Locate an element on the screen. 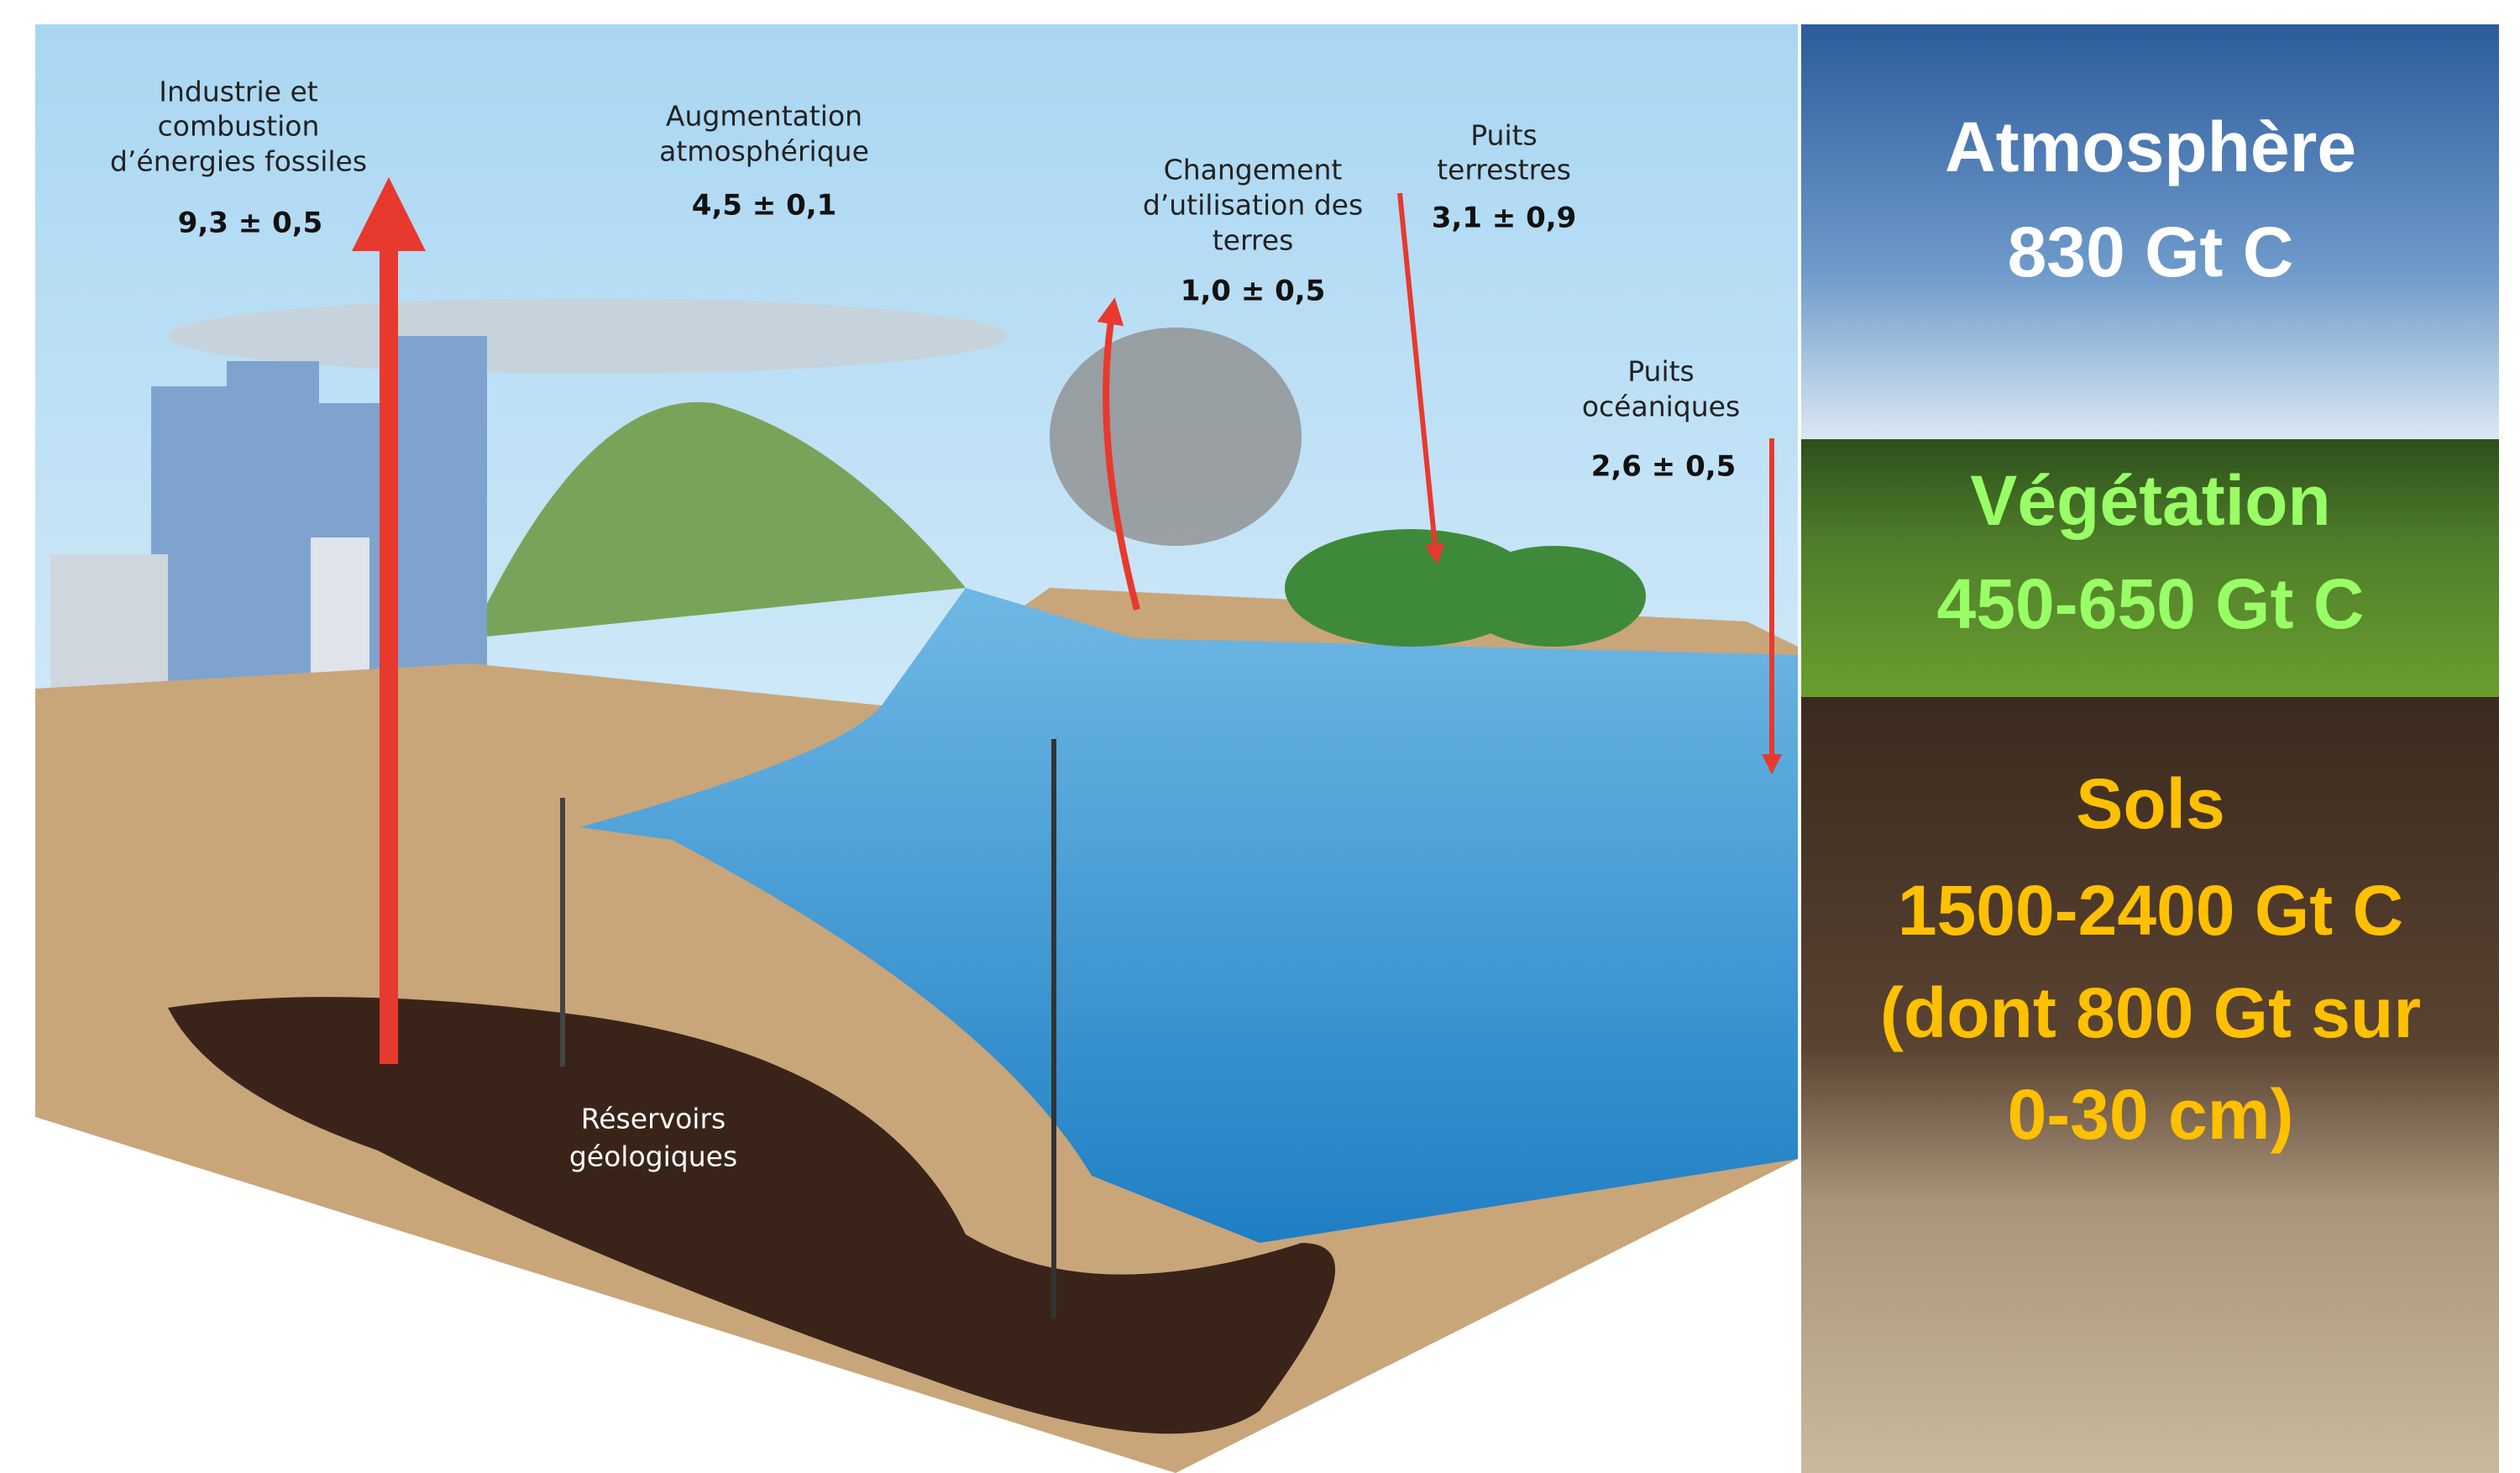 The height and width of the screenshot is (1473, 2520). flux-label: Changement is located at coordinates (1254, 170).